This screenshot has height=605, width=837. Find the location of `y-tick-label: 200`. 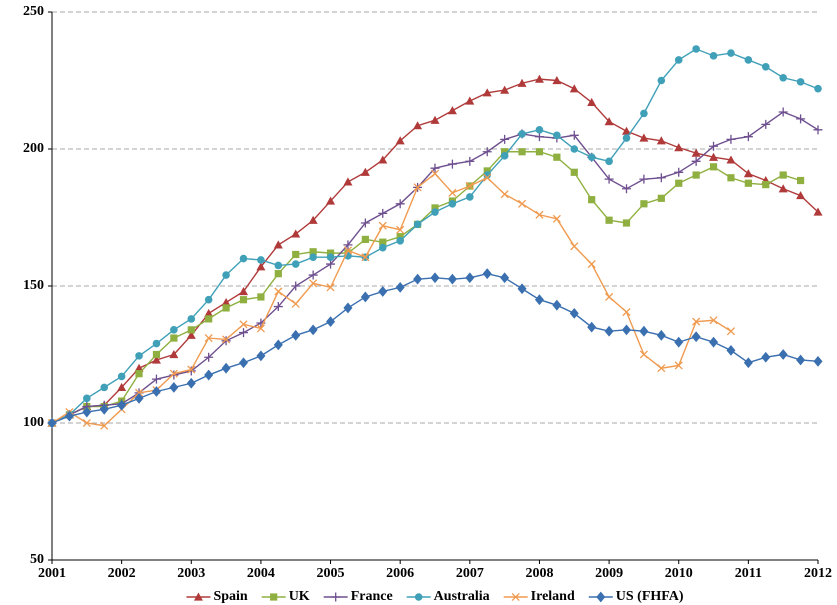

y-tick-label: 200 is located at coordinates (33, 148).